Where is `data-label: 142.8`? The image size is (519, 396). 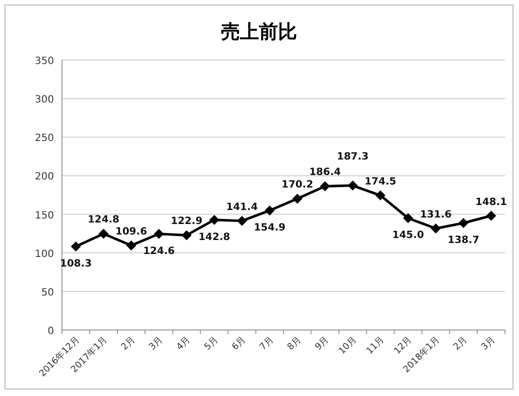
data-label: 142.8 is located at coordinates (214, 237).